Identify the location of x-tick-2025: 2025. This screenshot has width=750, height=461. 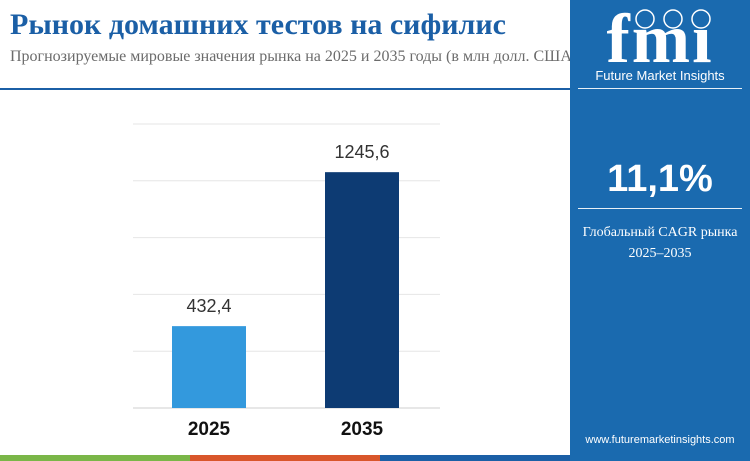
(209, 429).